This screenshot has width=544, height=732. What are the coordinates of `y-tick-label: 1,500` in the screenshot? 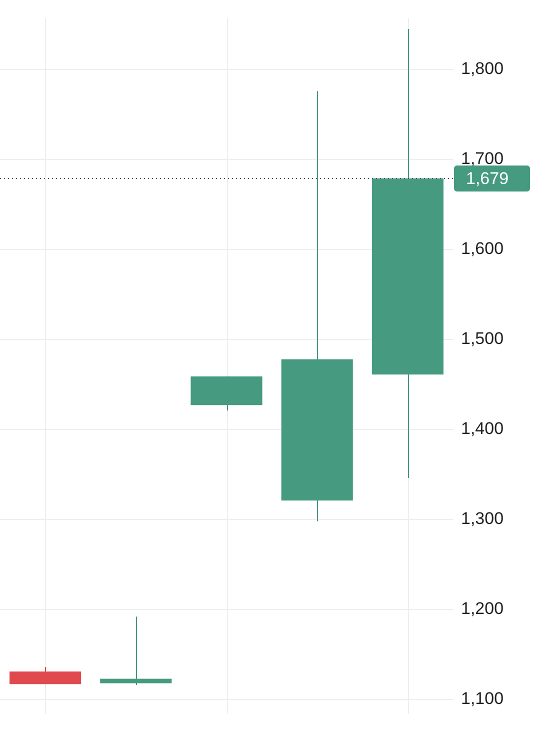 It's located at (482, 338).